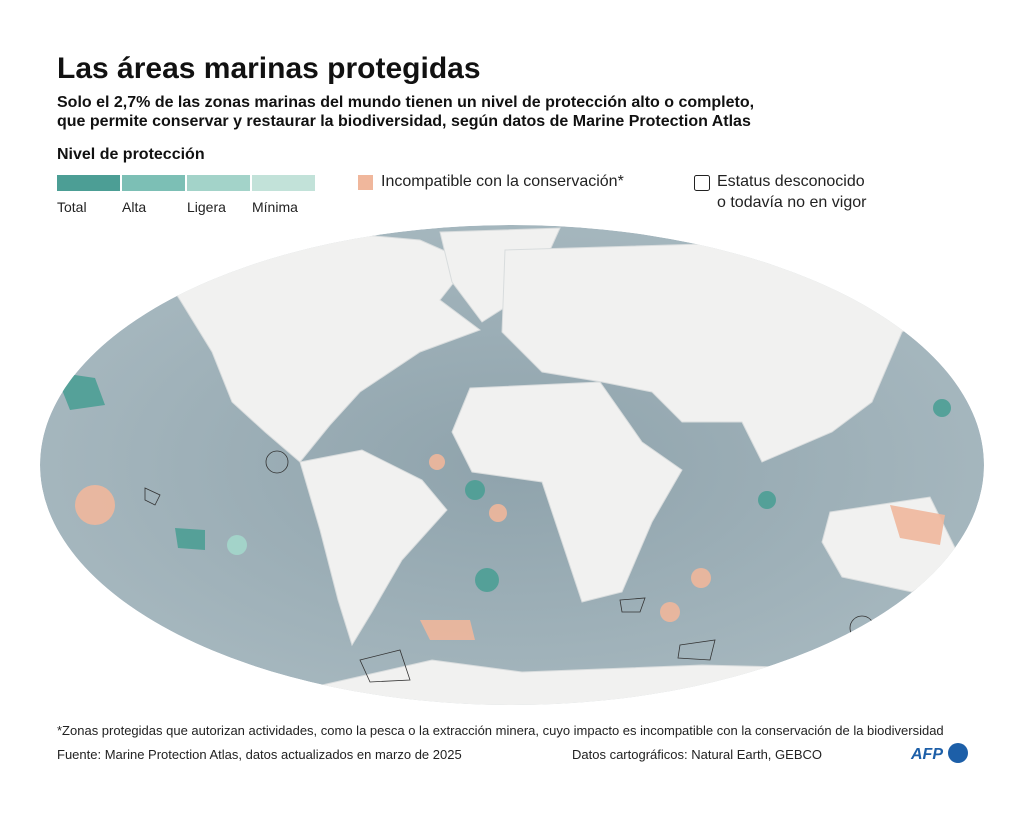  I want to click on legend-label: Ligera, so click(206, 207).